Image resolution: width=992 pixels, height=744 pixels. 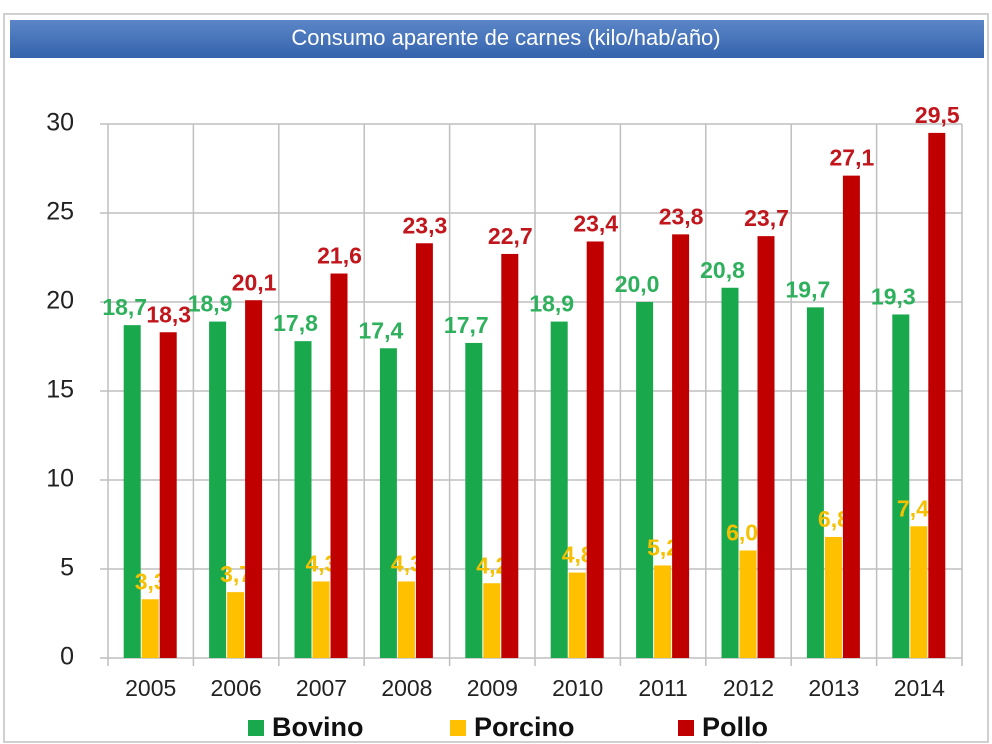 I want to click on data-label: 18,7, so click(x=124, y=307).